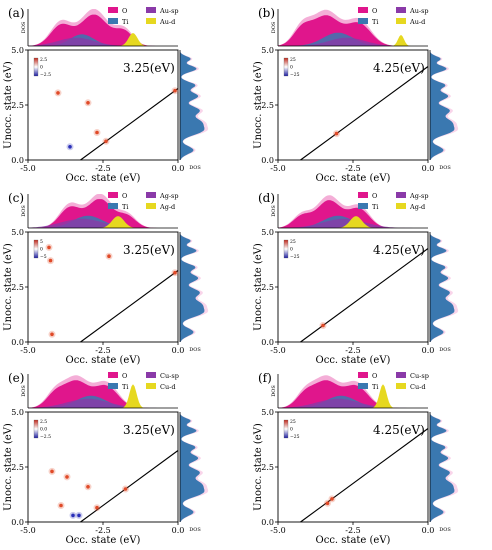 This screenshot has width=492, height=550. I want to click on legend-swatch-cu-sp, so click(151, 375).